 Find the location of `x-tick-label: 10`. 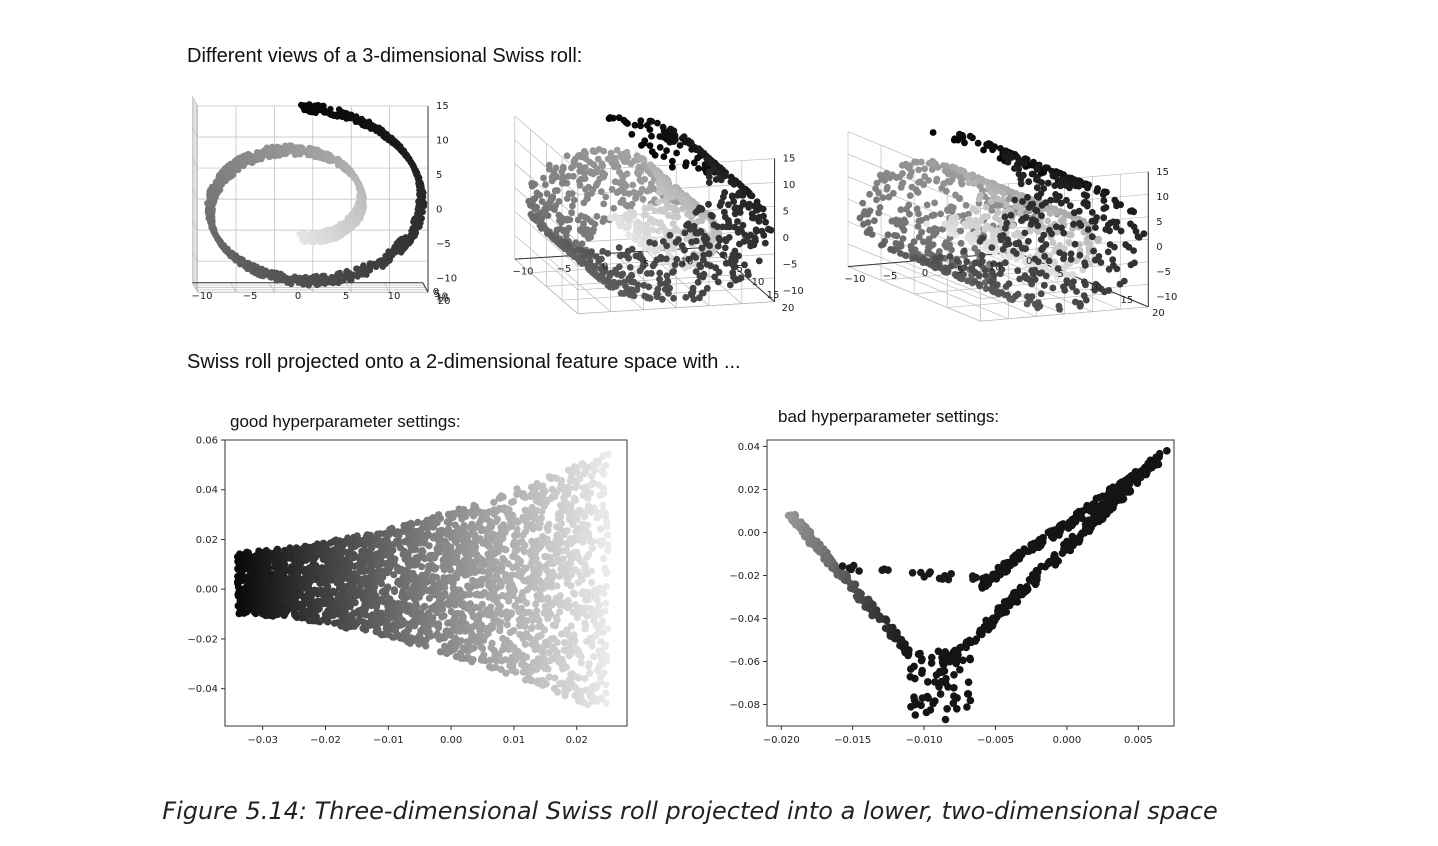

x-tick-label: 10 is located at coordinates (687, 262).